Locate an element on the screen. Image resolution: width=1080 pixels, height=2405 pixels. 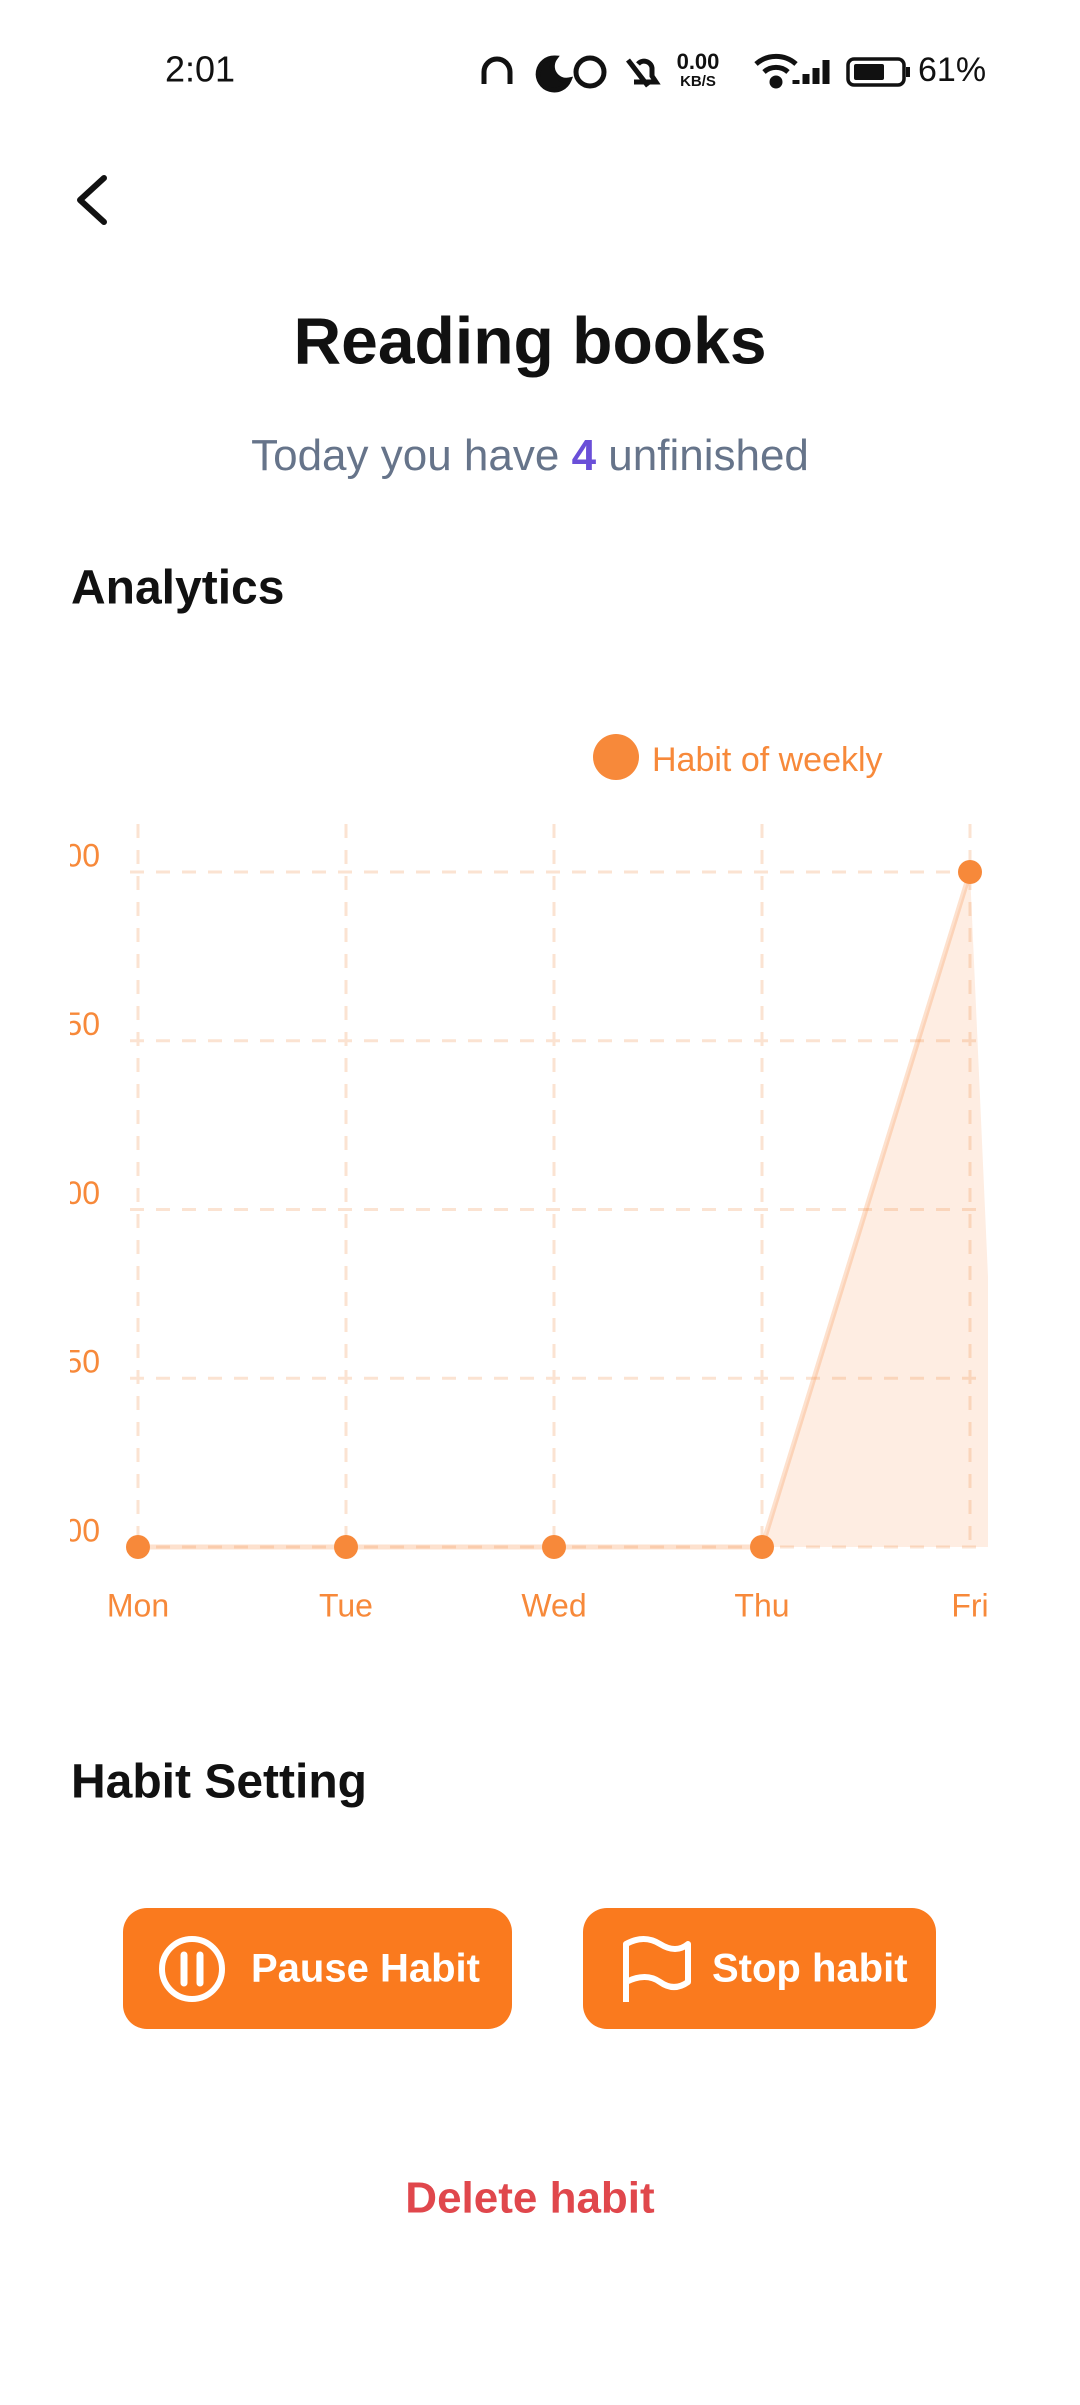
section-heading: Habit Setting is located at coordinates (219, 1782).